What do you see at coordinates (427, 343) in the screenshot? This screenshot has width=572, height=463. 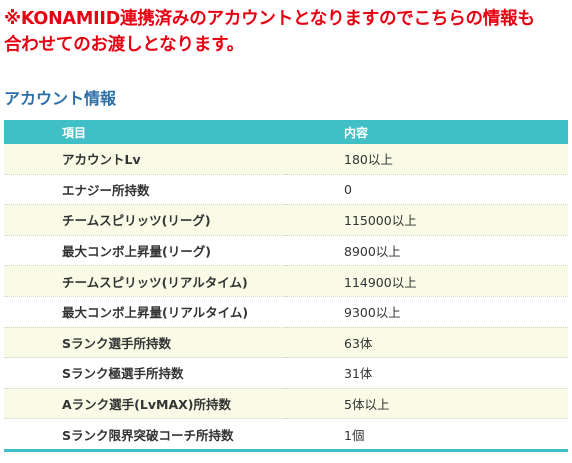 I see `row-value: 63体` at bounding box center [427, 343].